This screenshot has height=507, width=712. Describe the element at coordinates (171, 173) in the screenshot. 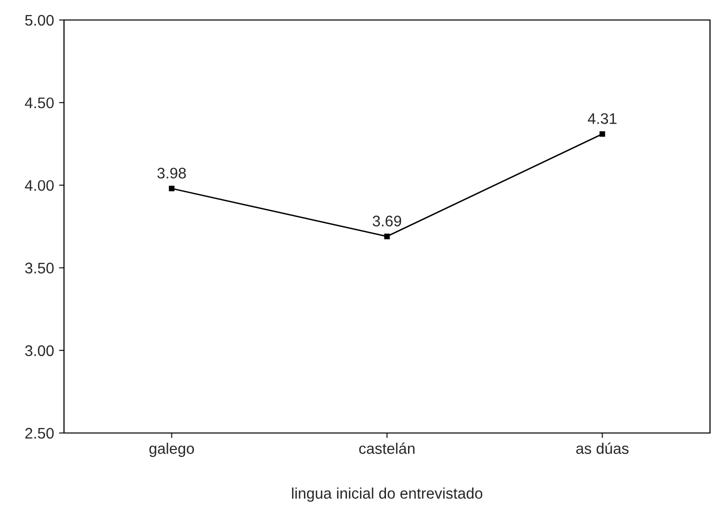

I see `data-label: 3.98` at that location.